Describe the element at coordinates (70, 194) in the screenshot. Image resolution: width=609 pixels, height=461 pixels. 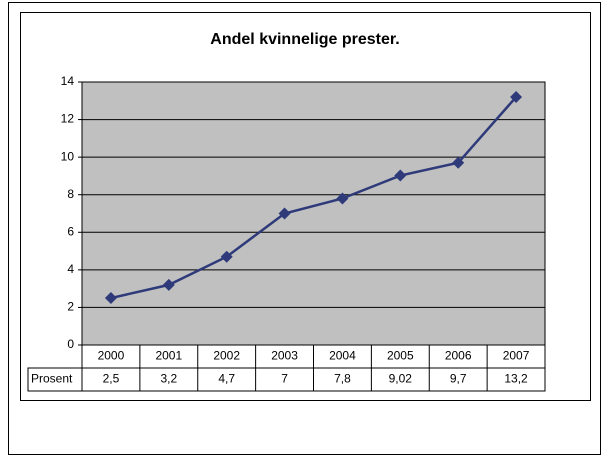
I see `y-tick-label: 8` at that location.